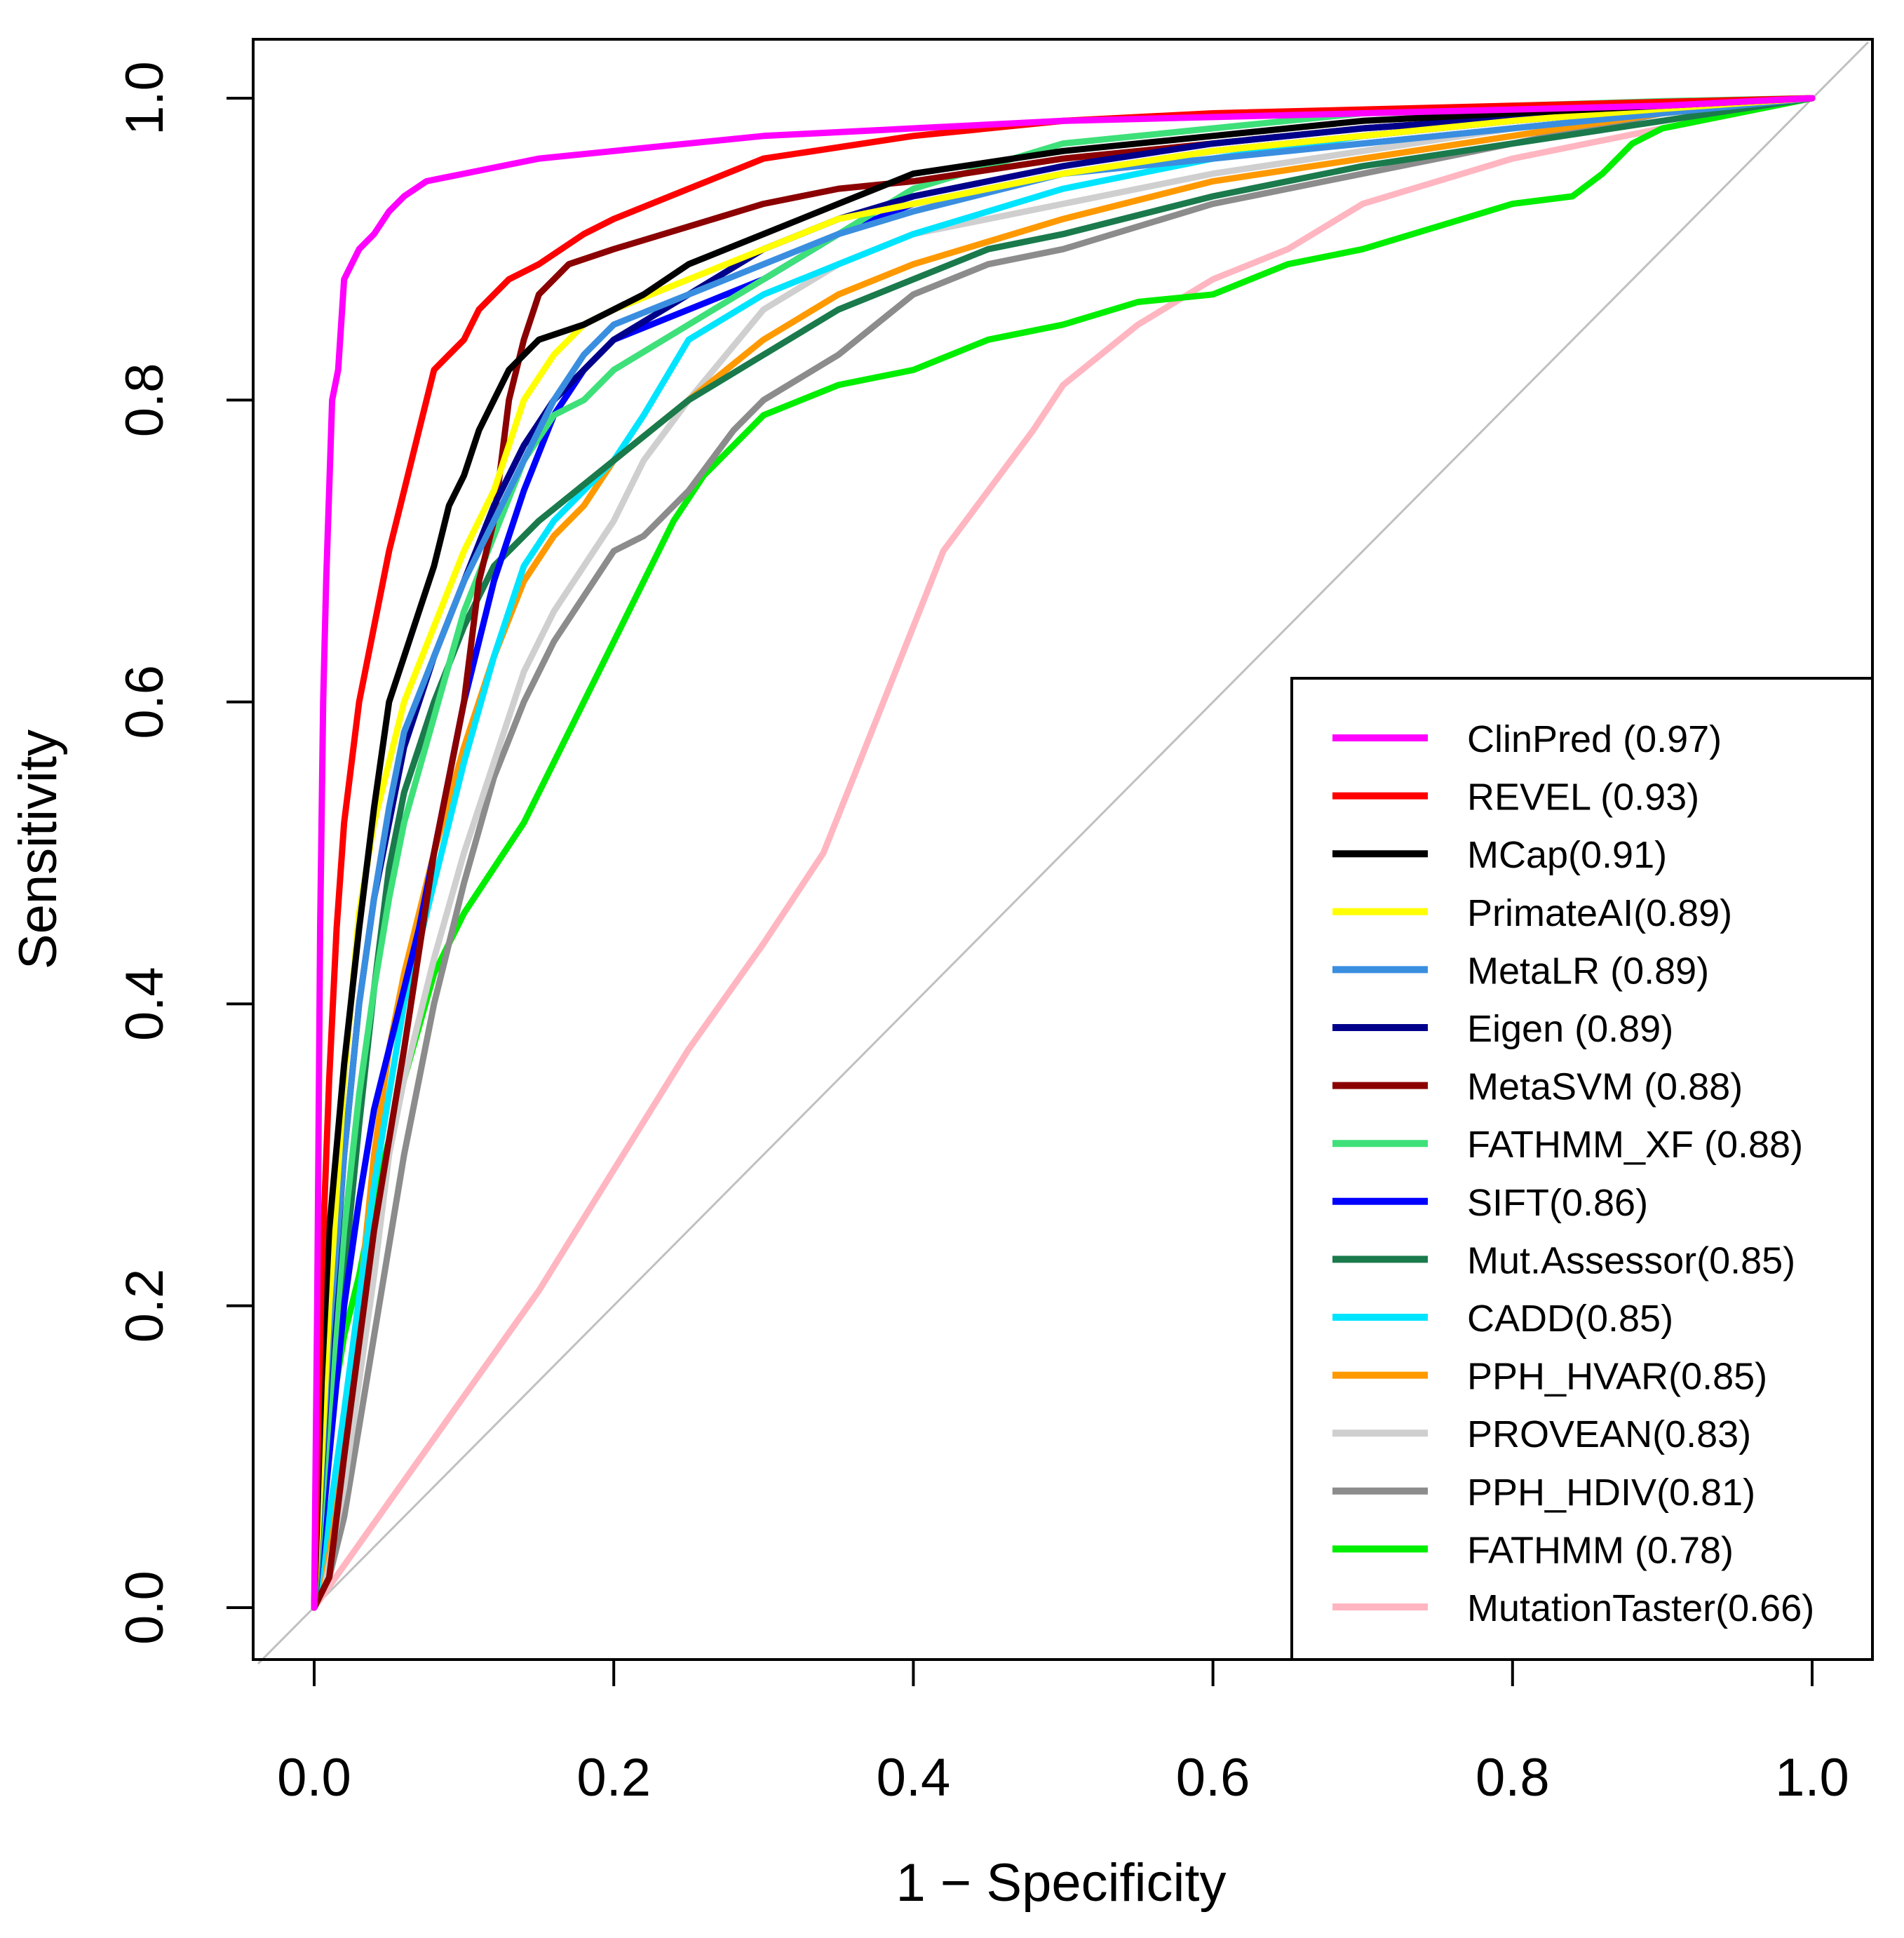  What do you see at coordinates (914, 1778) in the screenshot?
I see `x-tick-label: 0.4` at bounding box center [914, 1778].